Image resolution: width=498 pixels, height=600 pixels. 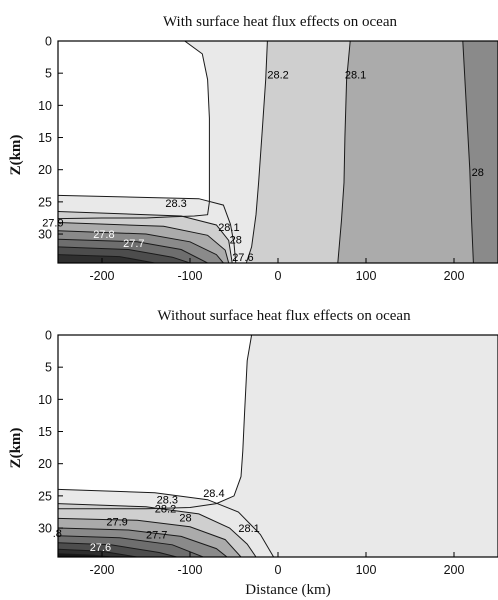 I want to click on contour-label-28.4: 28.4, so click(x=213, y=494).